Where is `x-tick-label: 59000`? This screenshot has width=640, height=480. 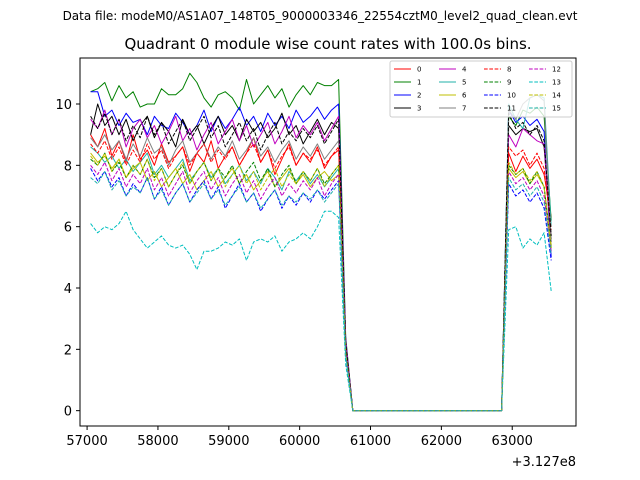 x-tick-label: 59000 is located at coordinates (228, 441).